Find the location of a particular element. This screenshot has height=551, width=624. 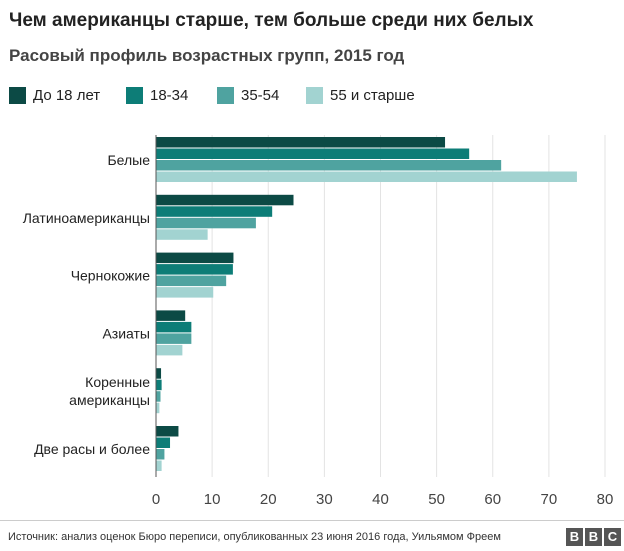

category-label: Две расы и более is located at coordinates (92, 449).